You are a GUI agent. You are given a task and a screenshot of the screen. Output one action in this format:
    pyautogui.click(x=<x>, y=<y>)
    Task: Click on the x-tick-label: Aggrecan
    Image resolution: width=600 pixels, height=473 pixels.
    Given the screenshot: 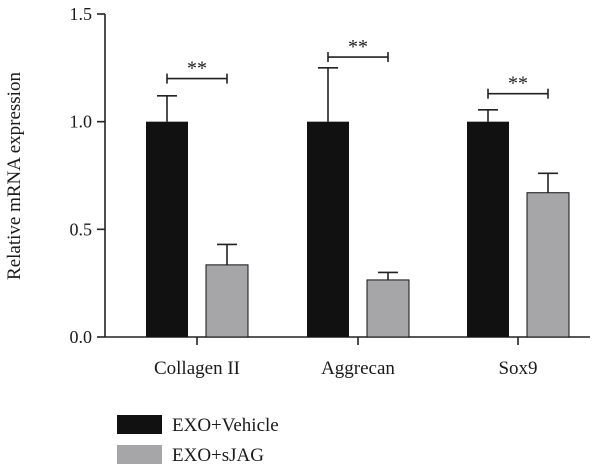 What is the action you would take?
    pyautogui.click(x=358, y=368)
    